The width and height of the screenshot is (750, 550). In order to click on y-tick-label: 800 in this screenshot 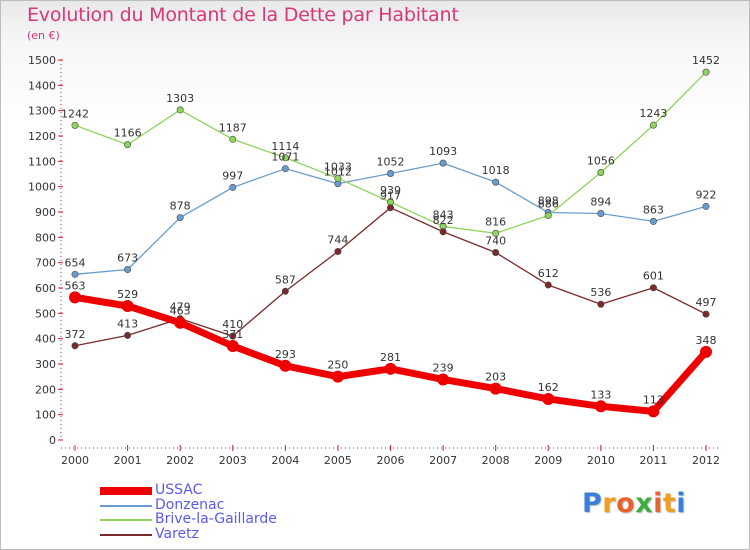, I will do `click(45, 237)`.